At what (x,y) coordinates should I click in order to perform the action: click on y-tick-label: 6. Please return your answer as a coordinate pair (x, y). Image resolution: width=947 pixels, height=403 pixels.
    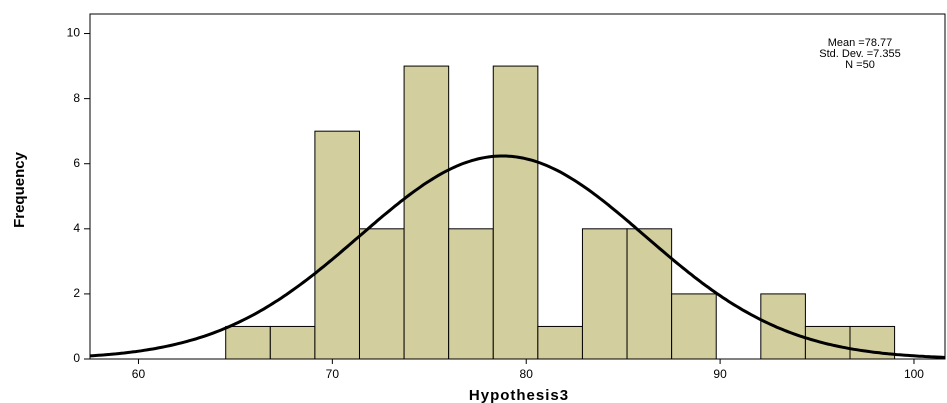
    Looking at the image, I should click on (76, 163).